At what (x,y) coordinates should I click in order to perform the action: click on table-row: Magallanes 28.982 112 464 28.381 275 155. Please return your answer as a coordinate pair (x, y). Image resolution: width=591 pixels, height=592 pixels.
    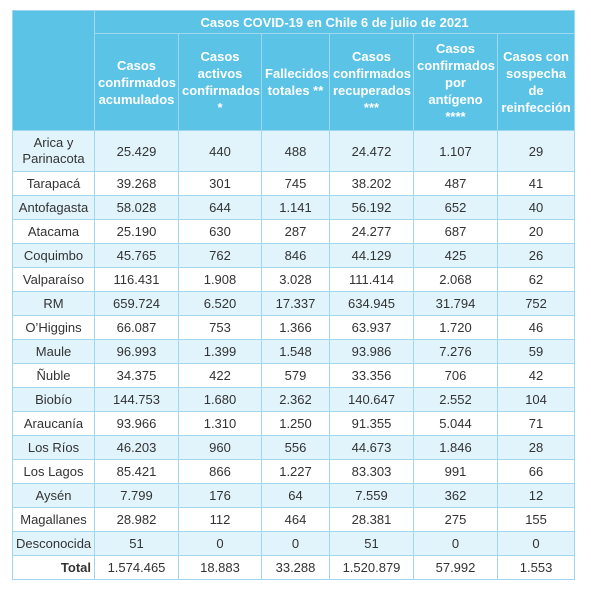
    Looking at the image, I should click on (294, 519).